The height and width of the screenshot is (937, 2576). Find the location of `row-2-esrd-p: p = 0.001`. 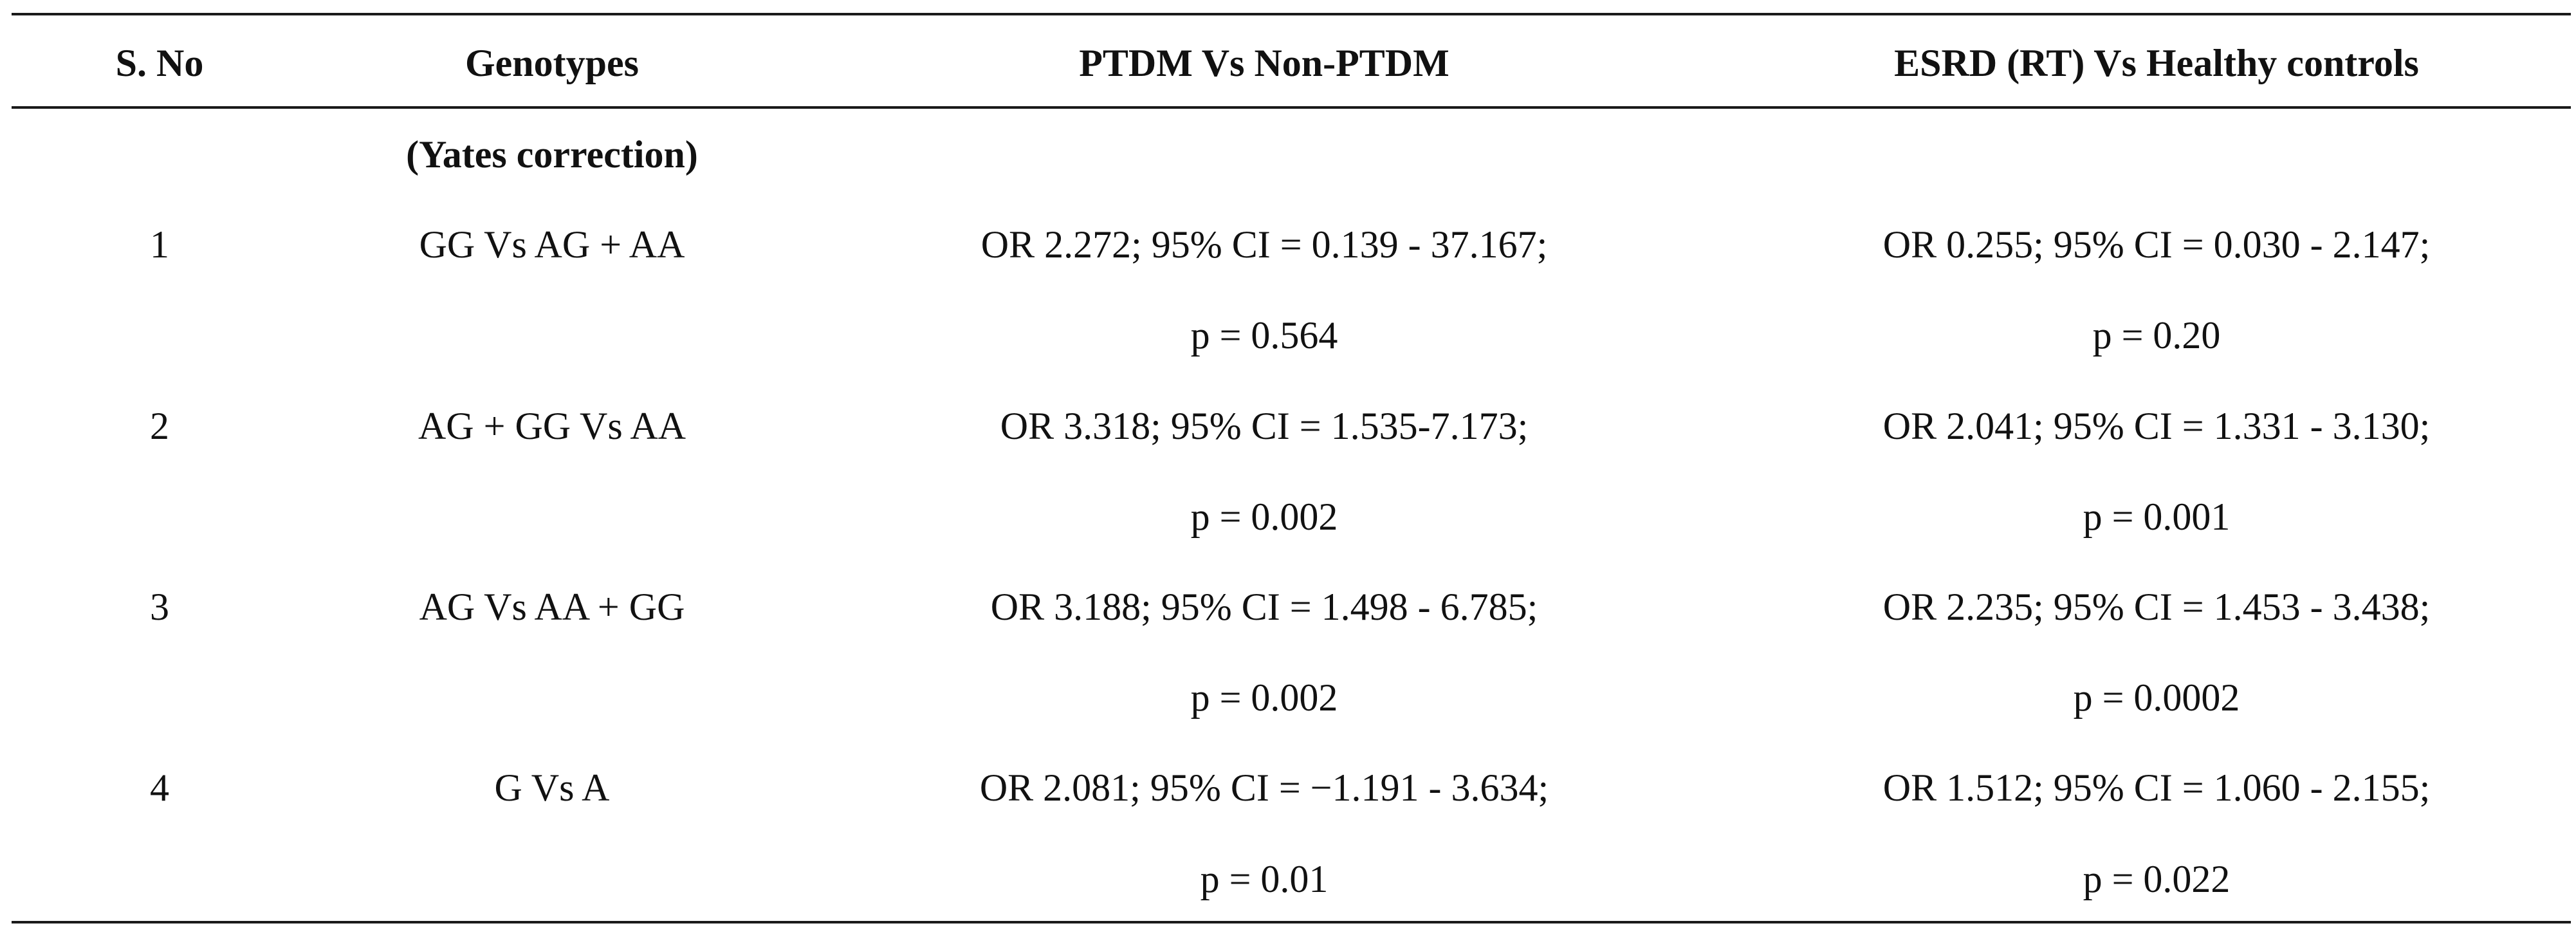

row-2-esrd-p: p = 0.001 is located at coordinates (2157, 517).